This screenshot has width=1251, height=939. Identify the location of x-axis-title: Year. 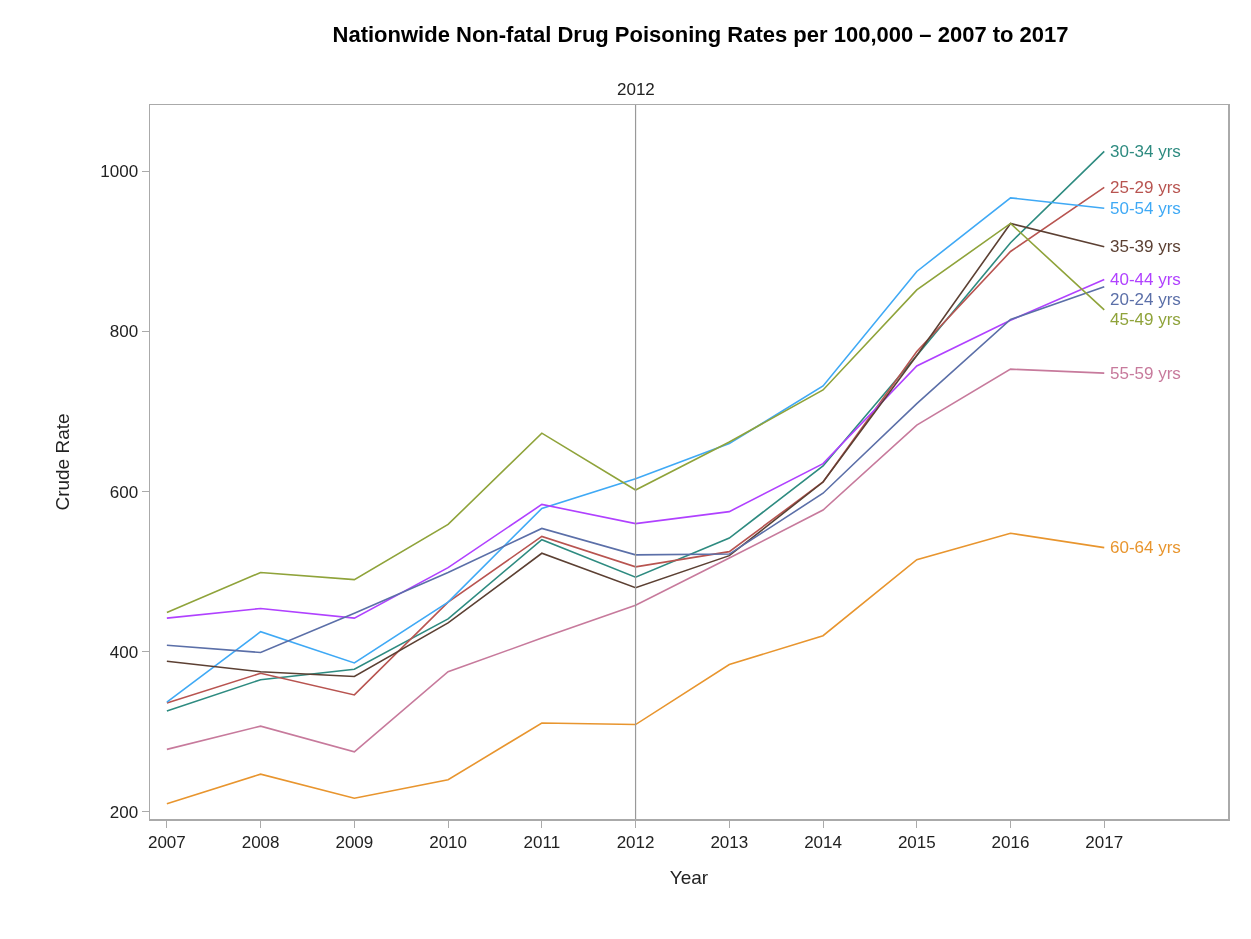
(689, 878).